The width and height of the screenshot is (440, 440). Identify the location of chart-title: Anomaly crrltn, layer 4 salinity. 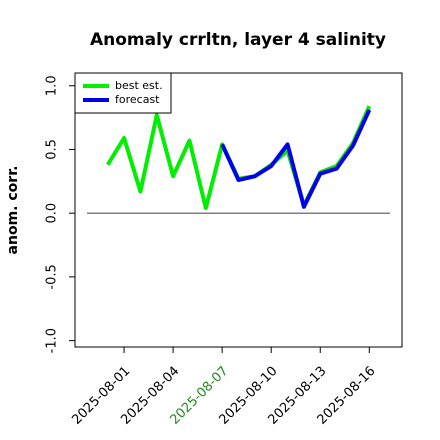
(238, 40).